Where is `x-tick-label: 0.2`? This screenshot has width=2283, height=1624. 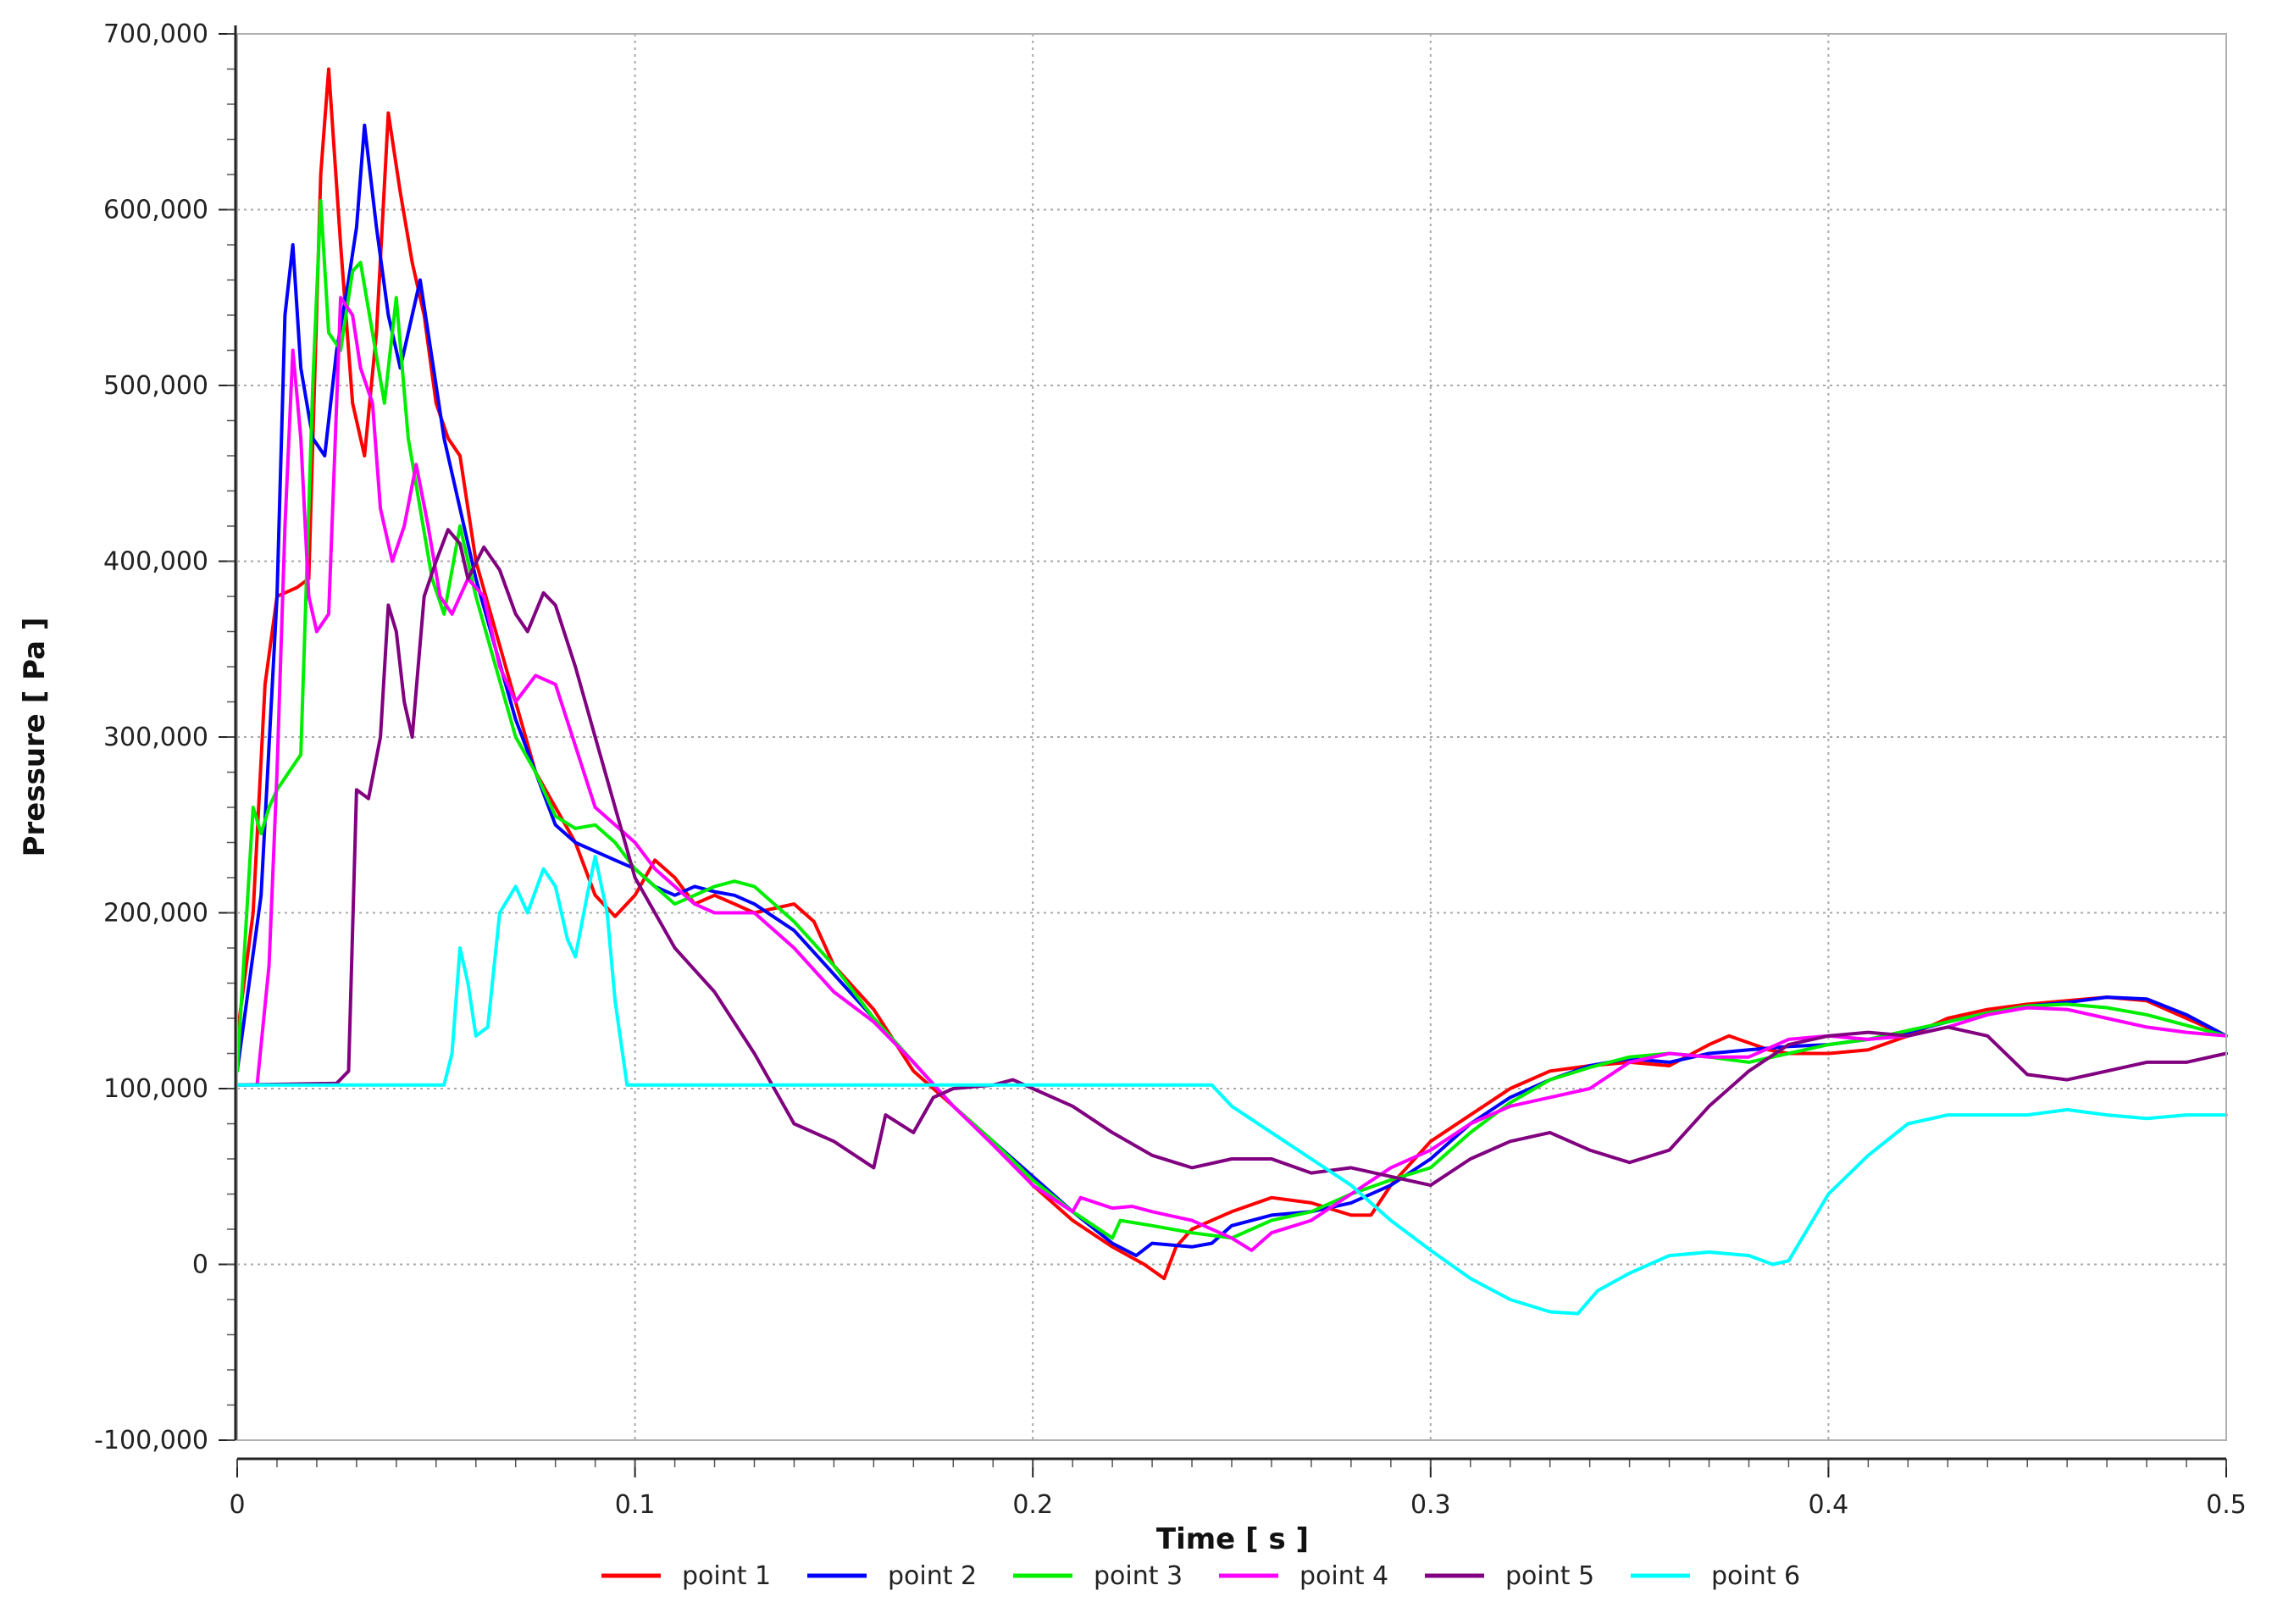
x-tick-label: 0.2 is located at coordinates (1032, 1505).